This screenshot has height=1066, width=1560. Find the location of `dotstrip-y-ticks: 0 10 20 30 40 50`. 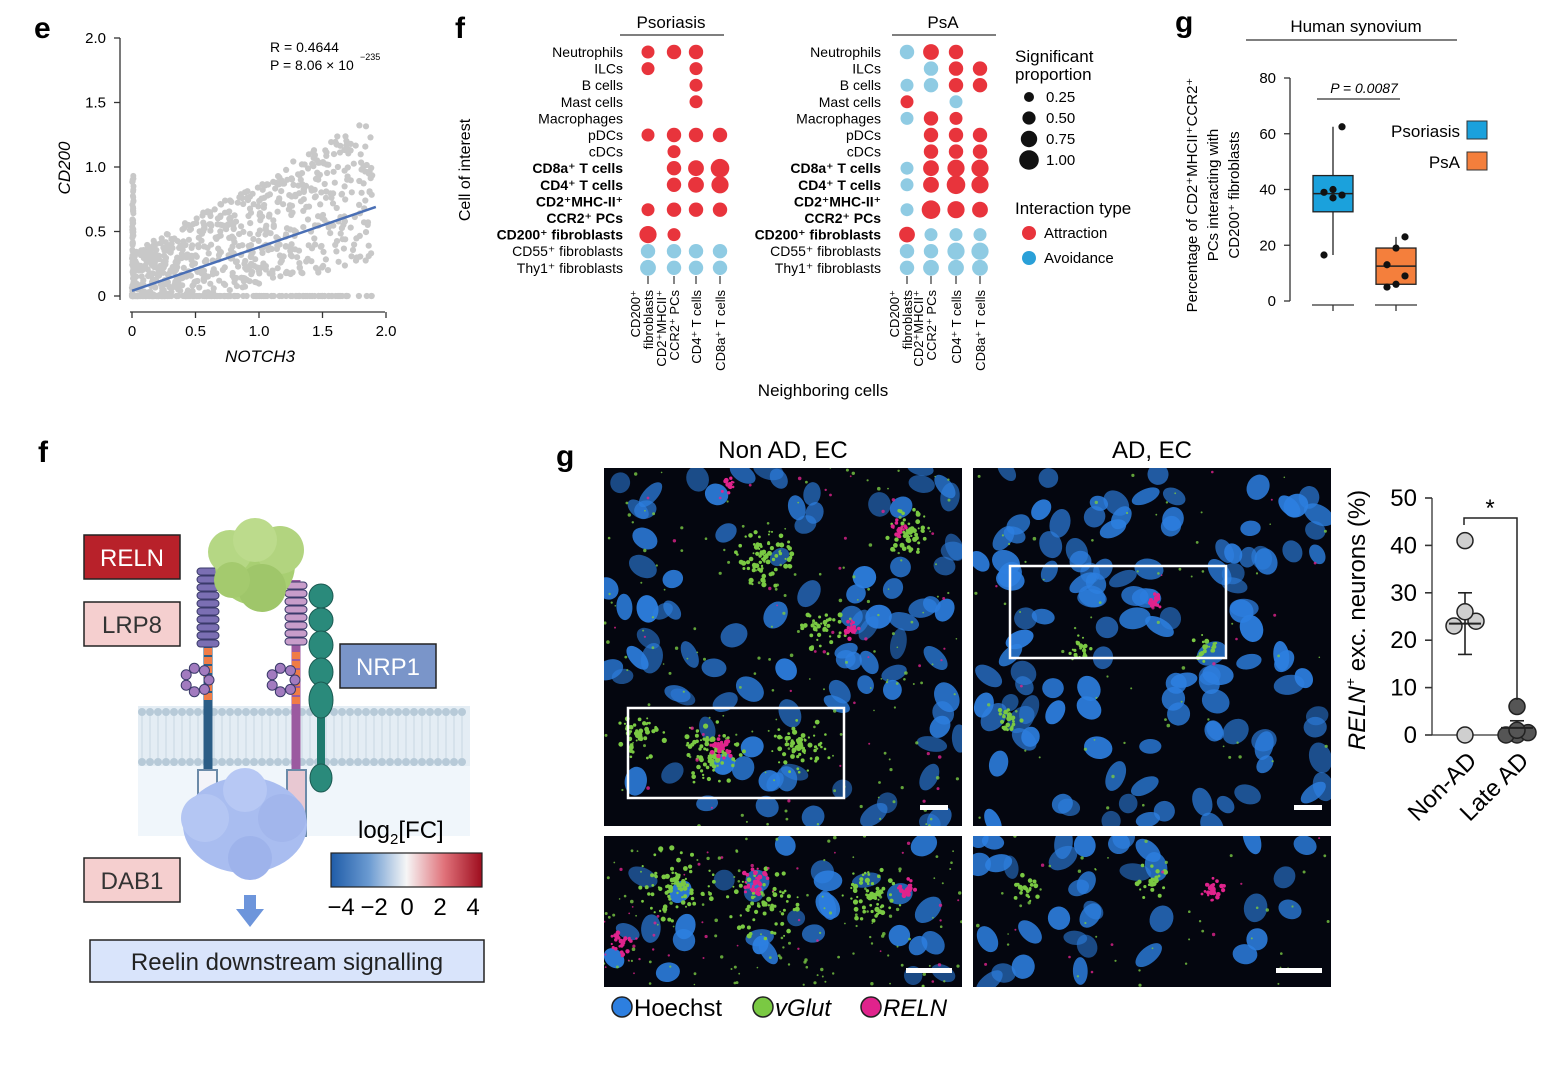

dotstrip-y-ticks: 0 10 20 30 40 50 is located at coordinates (1411, 617).